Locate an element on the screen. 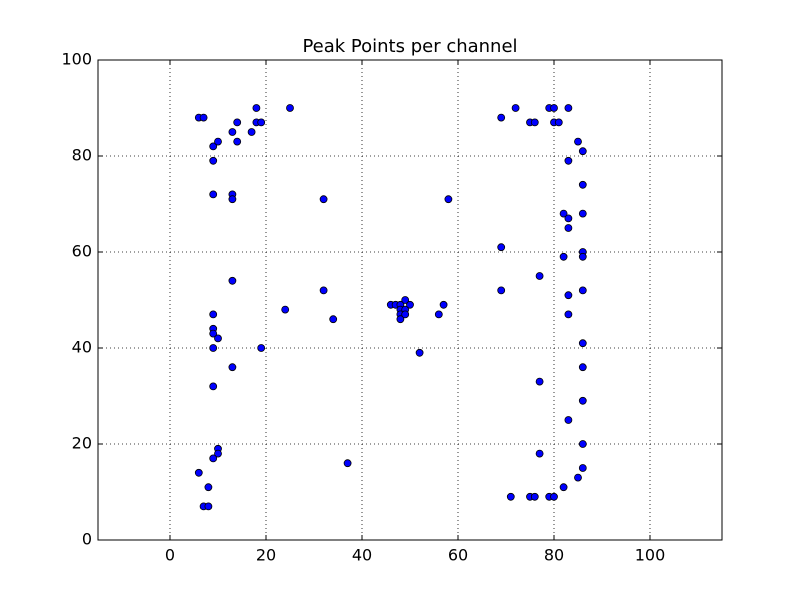 This screenshot has width=800, height=600. x-tick-label: 80 is located at coordinates (554, 555).